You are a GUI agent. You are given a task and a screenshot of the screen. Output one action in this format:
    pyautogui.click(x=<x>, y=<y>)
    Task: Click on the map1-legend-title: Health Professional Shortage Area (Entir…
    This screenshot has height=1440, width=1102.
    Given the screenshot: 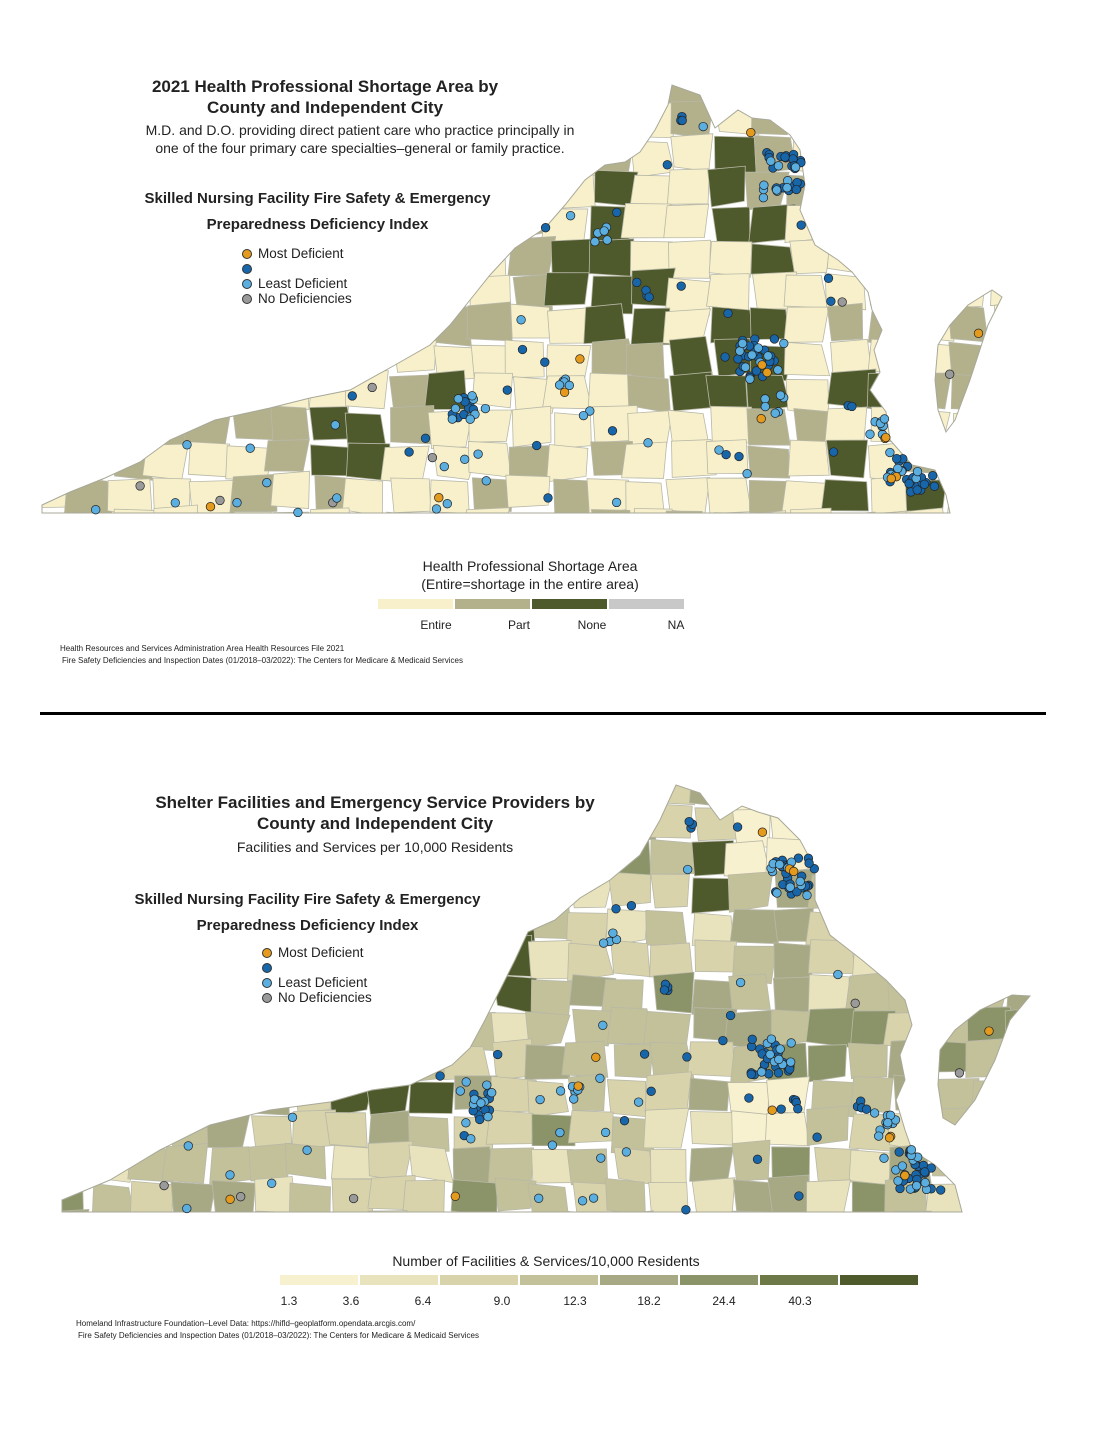 What is the action you would take?
    pyautogui.click(x=530, y=575)
    